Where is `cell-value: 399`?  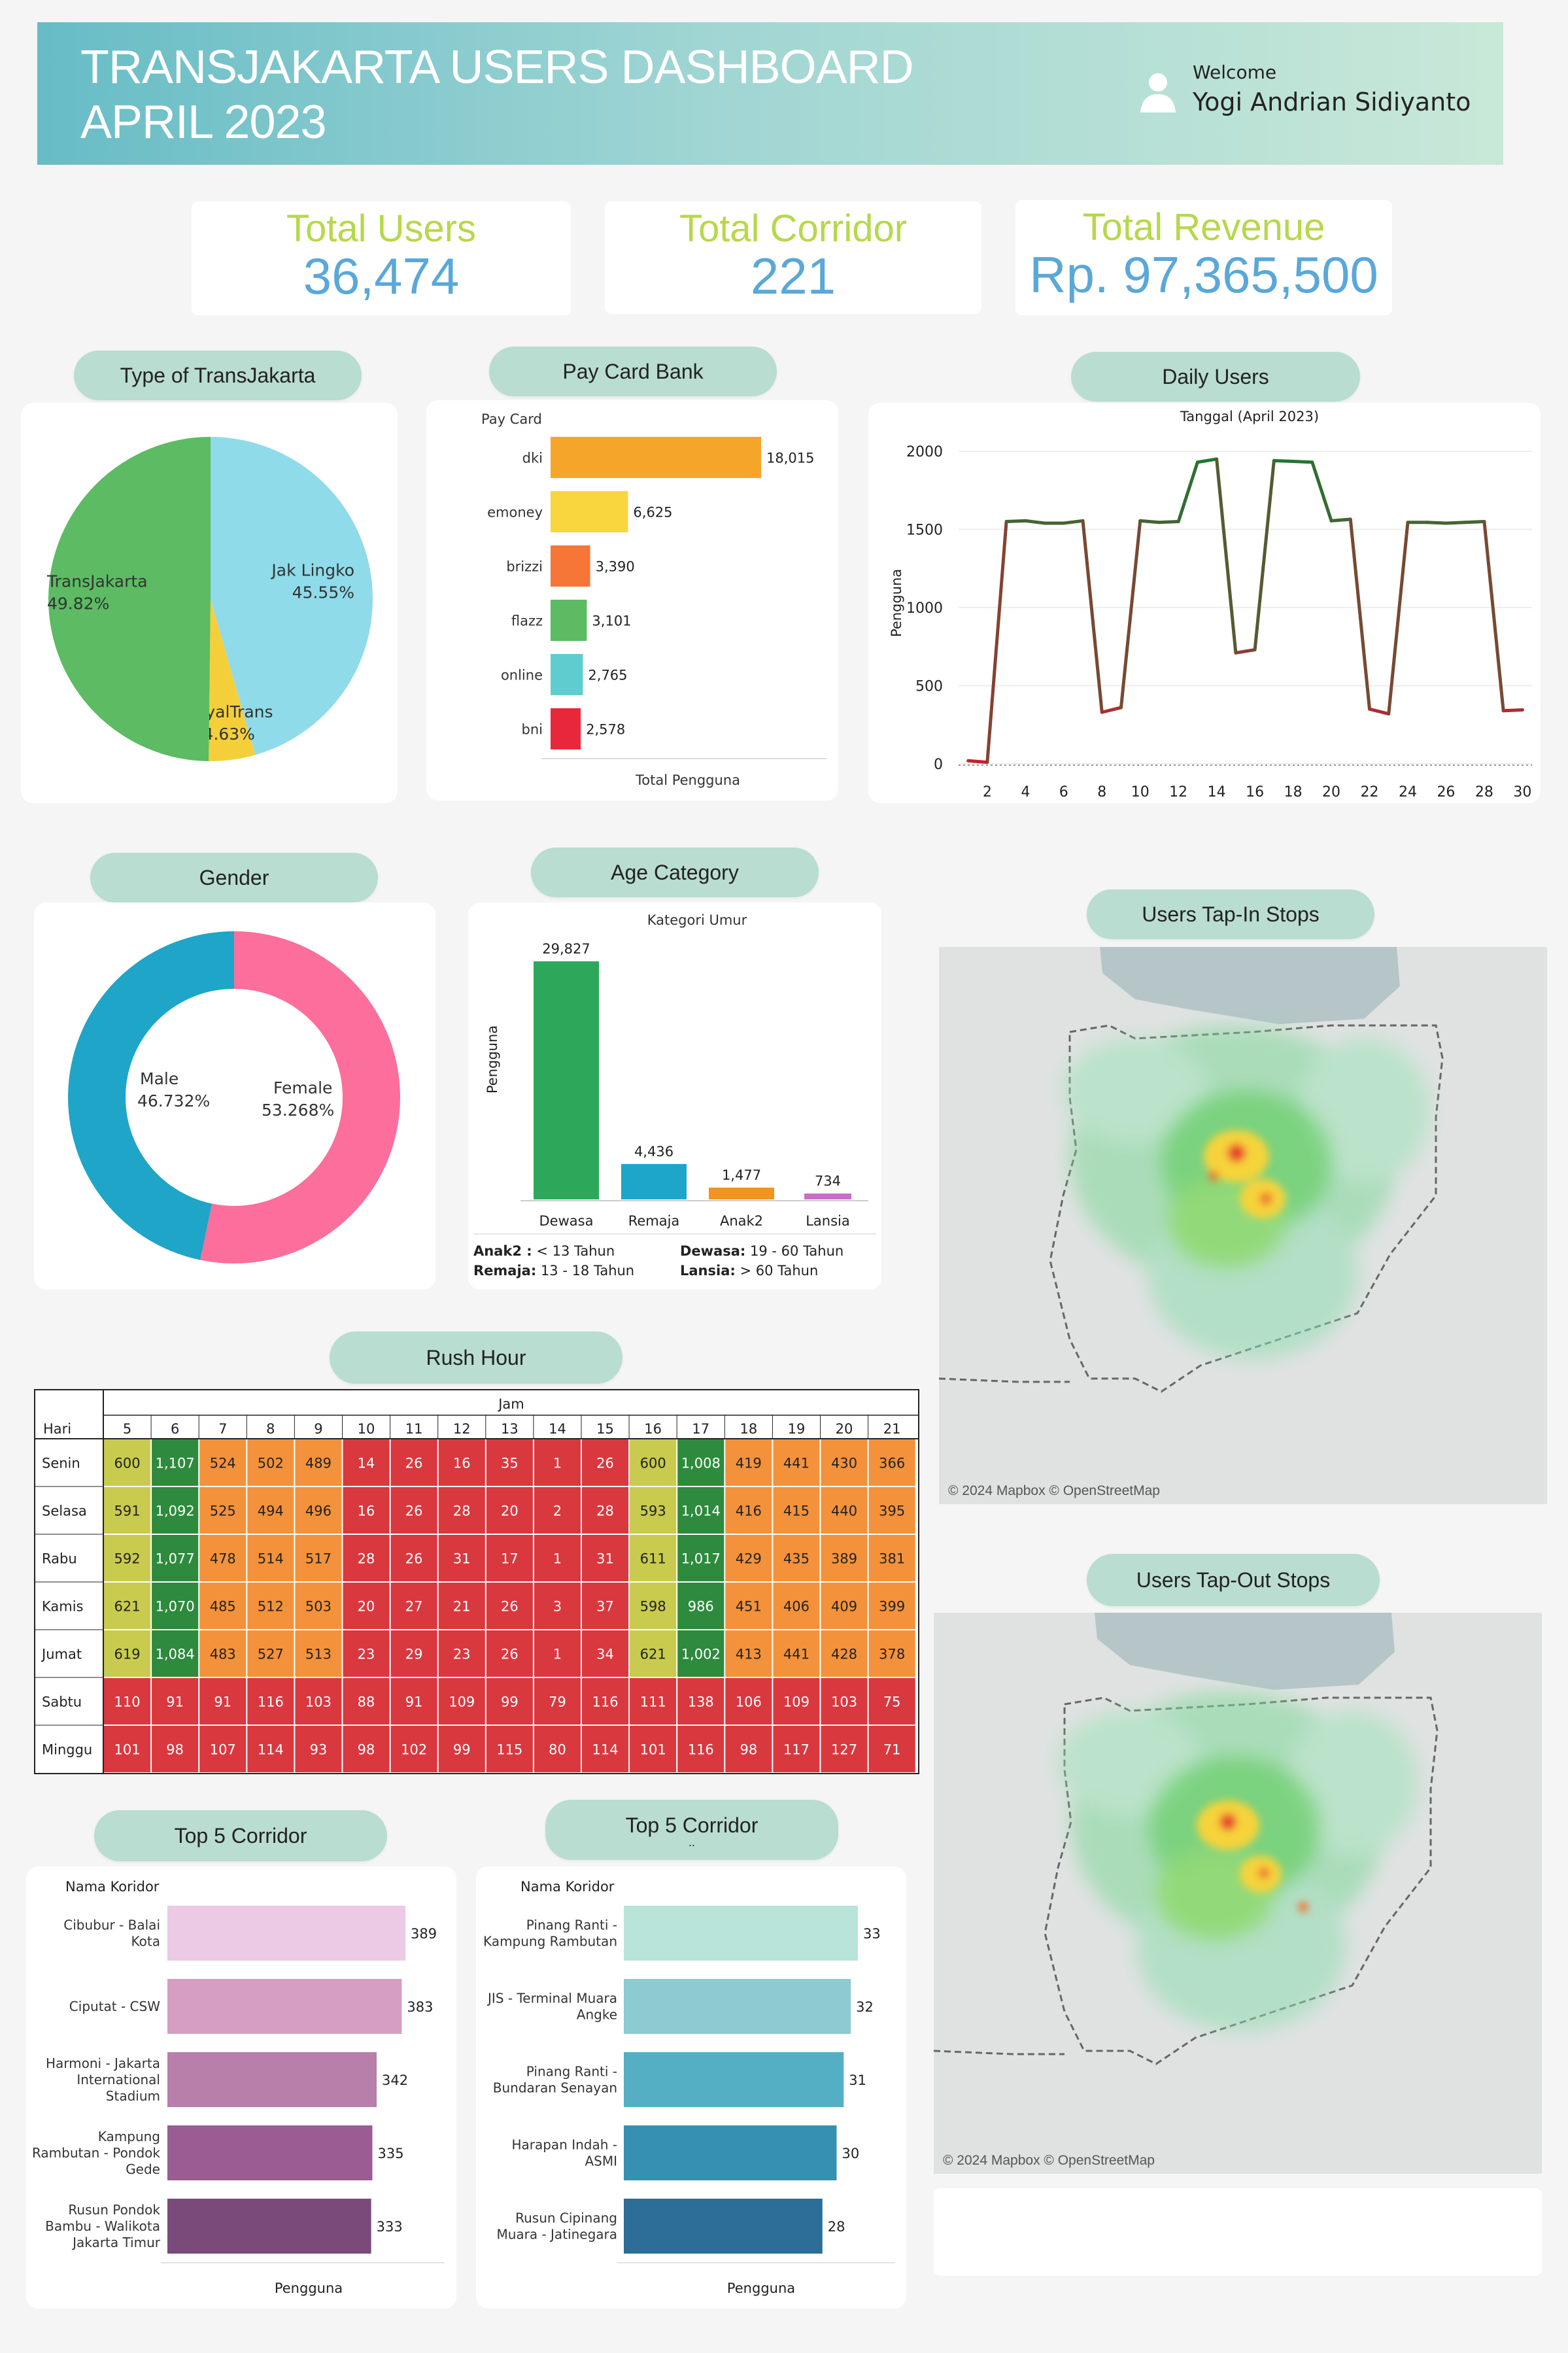 cell-value: 399 is located at coordinates (892, 1607).